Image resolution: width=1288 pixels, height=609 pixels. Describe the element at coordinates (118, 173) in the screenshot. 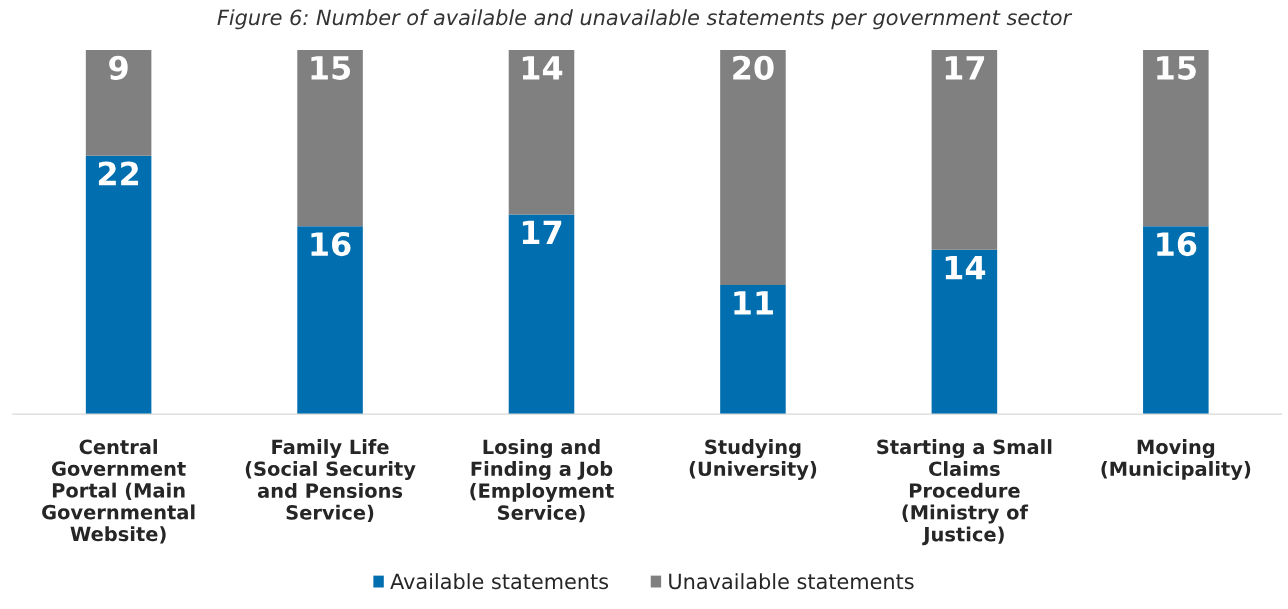

I see `data-label: 22` at that location.